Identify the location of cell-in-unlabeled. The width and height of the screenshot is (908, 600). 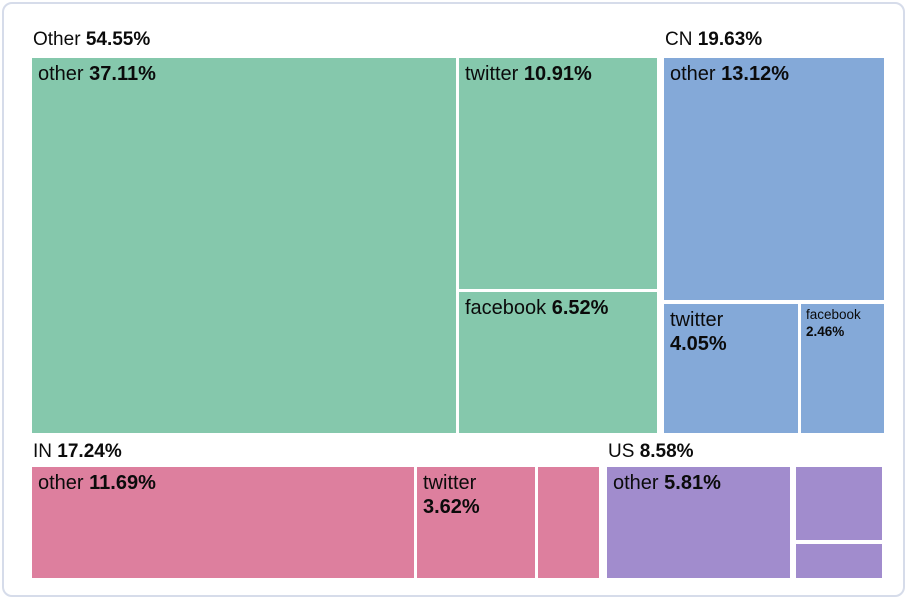
(568, 522).